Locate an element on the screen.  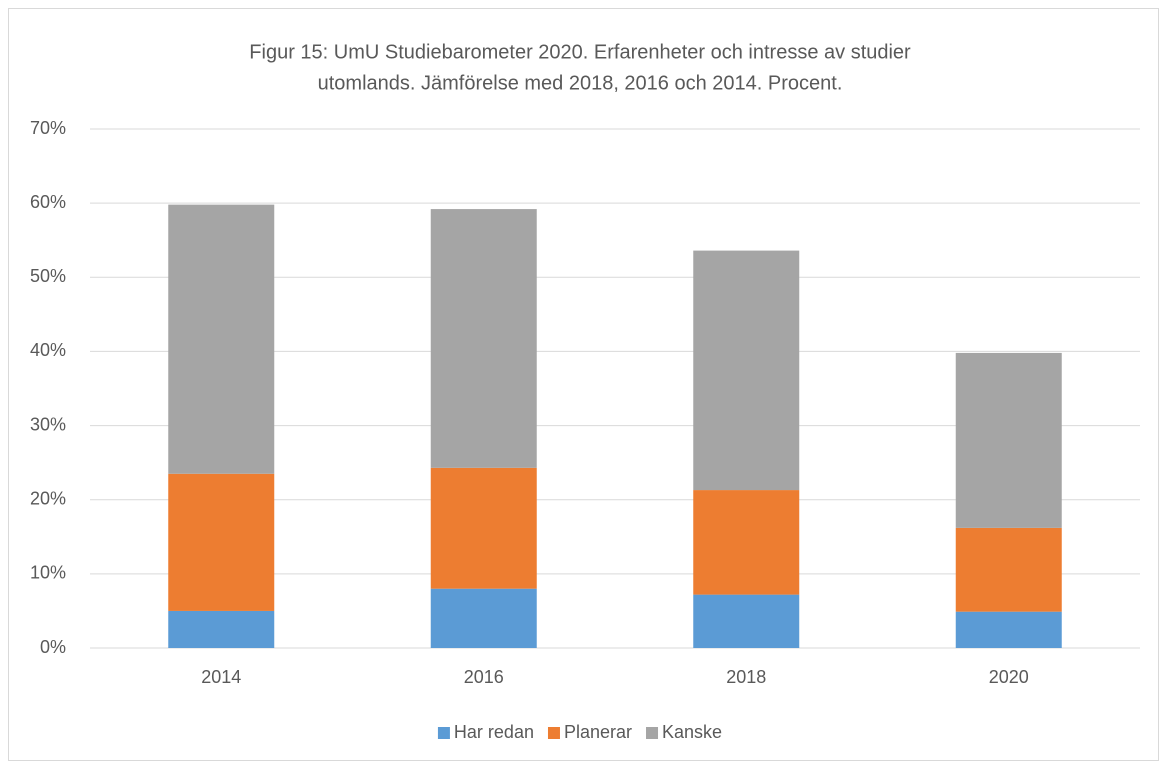
x-tick-label: 2020 is located at coordinates (1009, 677).